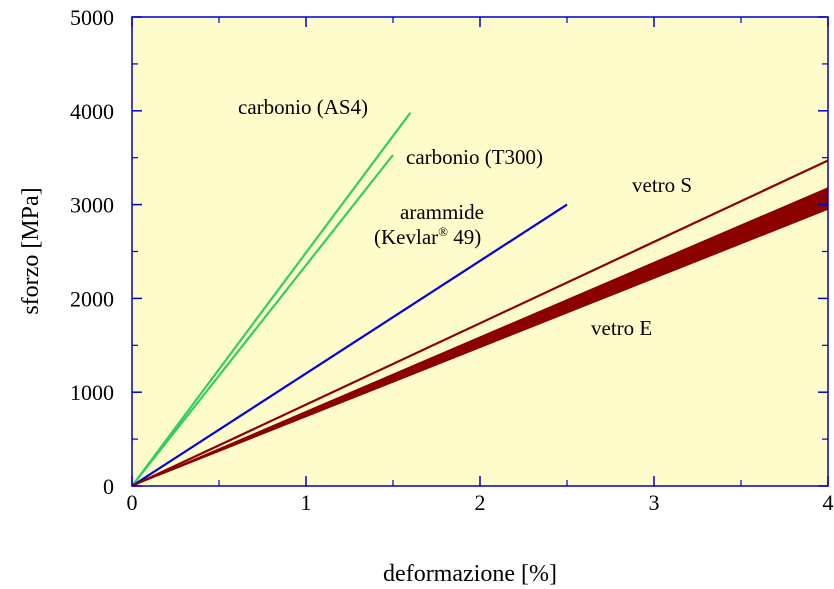 The width and height of the screenshot is (834, 589). What do you see at coordinates (443, 231) in the screenshot?
I see `annotation-registered-mark: ®` at bounding box center [443, 231].